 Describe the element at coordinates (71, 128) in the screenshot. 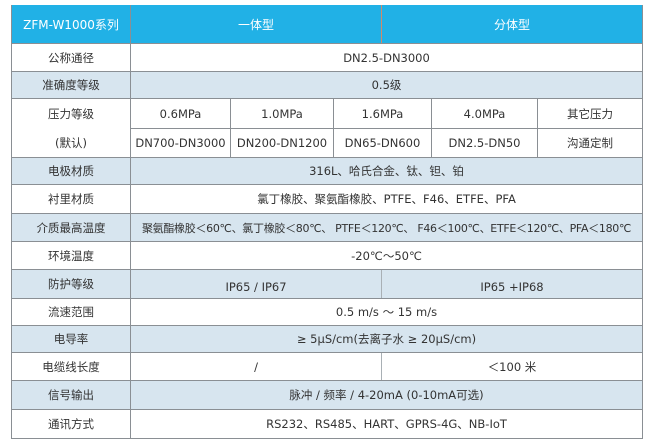

I see `row-label: 压力等级 (默认)` at that location.